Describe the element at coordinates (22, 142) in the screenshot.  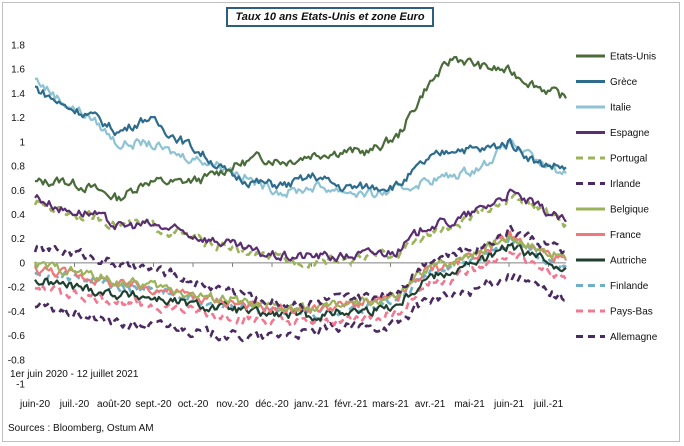
I see `y-tick-label: 1` at that location.